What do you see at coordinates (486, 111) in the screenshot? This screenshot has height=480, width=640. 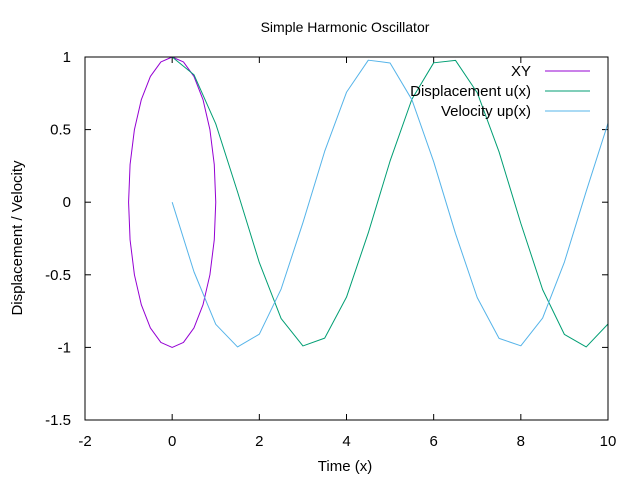 I see `legend-label-velocity-up-x: Velocity up(x)` at bounding box center [486, 111].